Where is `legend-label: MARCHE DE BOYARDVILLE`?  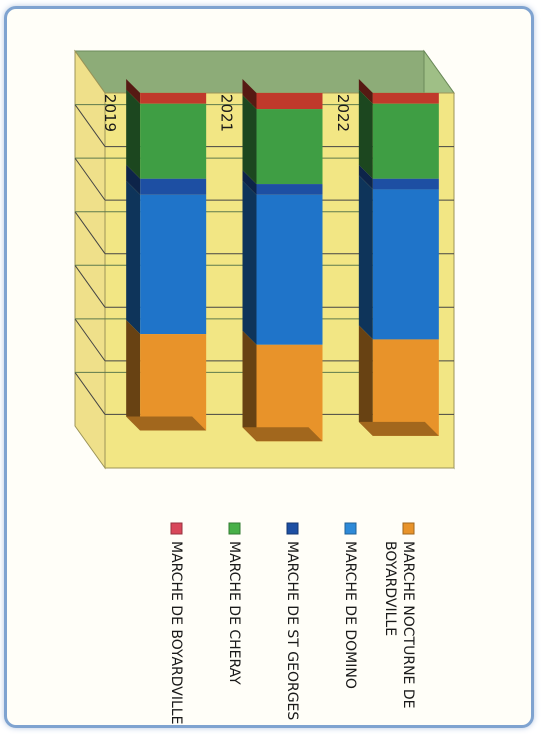 legend-label: MARCHE DE BOYARDVILLE is located at coordinates (176, 632).